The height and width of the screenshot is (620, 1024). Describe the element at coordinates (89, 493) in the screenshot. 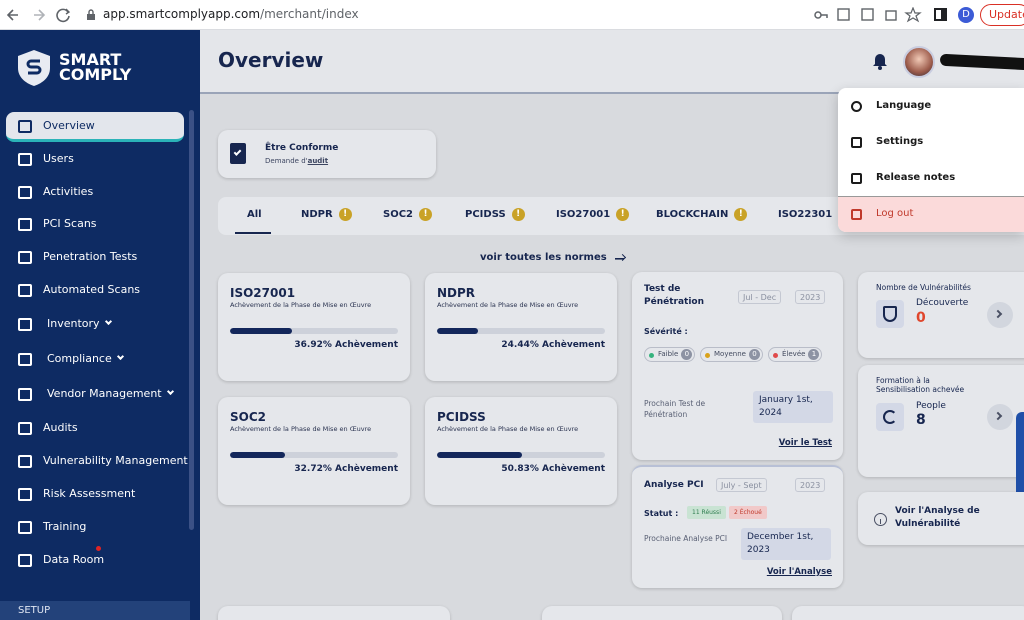

I see `nav-item: Risk Assessment` at that location.